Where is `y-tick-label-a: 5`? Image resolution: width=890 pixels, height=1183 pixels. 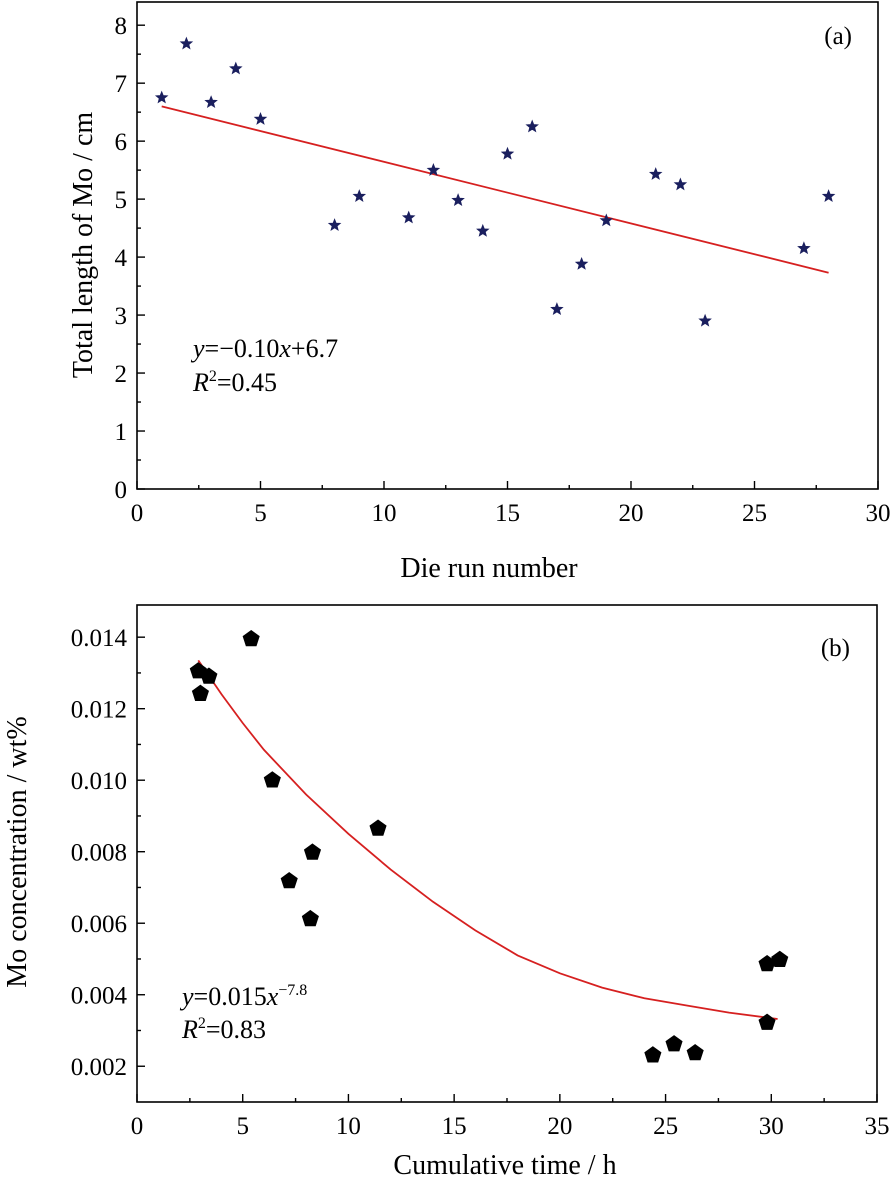 y-tick-label-a: 5 is located at coordinates (121, 200).